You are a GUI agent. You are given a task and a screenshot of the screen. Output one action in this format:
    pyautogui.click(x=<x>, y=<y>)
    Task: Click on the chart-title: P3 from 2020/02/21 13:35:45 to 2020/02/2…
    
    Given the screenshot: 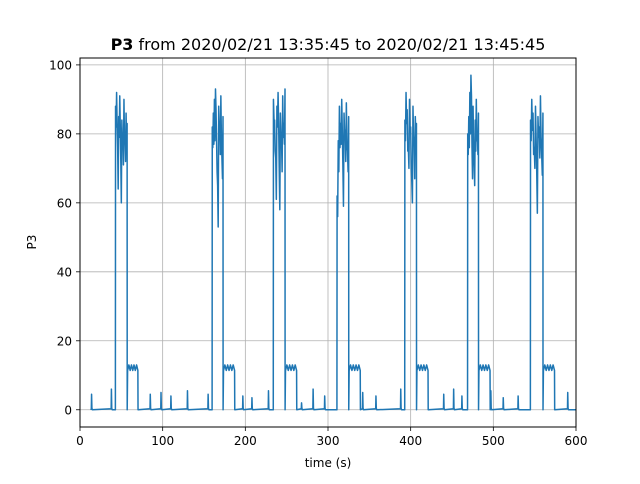 What is the action you would take?
    pyautogui.click(x=328, y=44)
    